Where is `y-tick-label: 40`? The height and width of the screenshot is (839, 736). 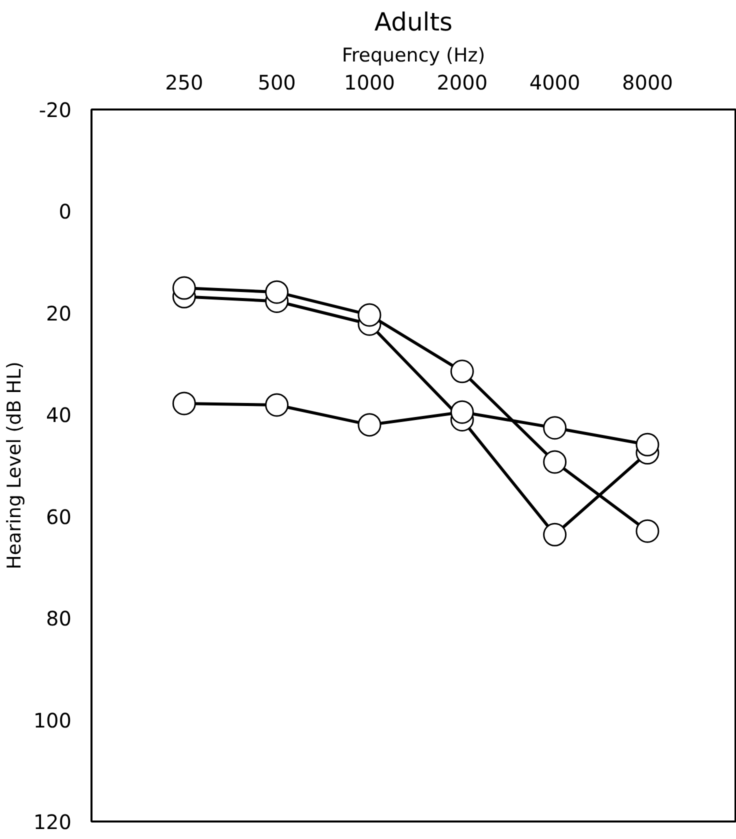
y-tick-label: 40 is located at coordinates (59, 415).